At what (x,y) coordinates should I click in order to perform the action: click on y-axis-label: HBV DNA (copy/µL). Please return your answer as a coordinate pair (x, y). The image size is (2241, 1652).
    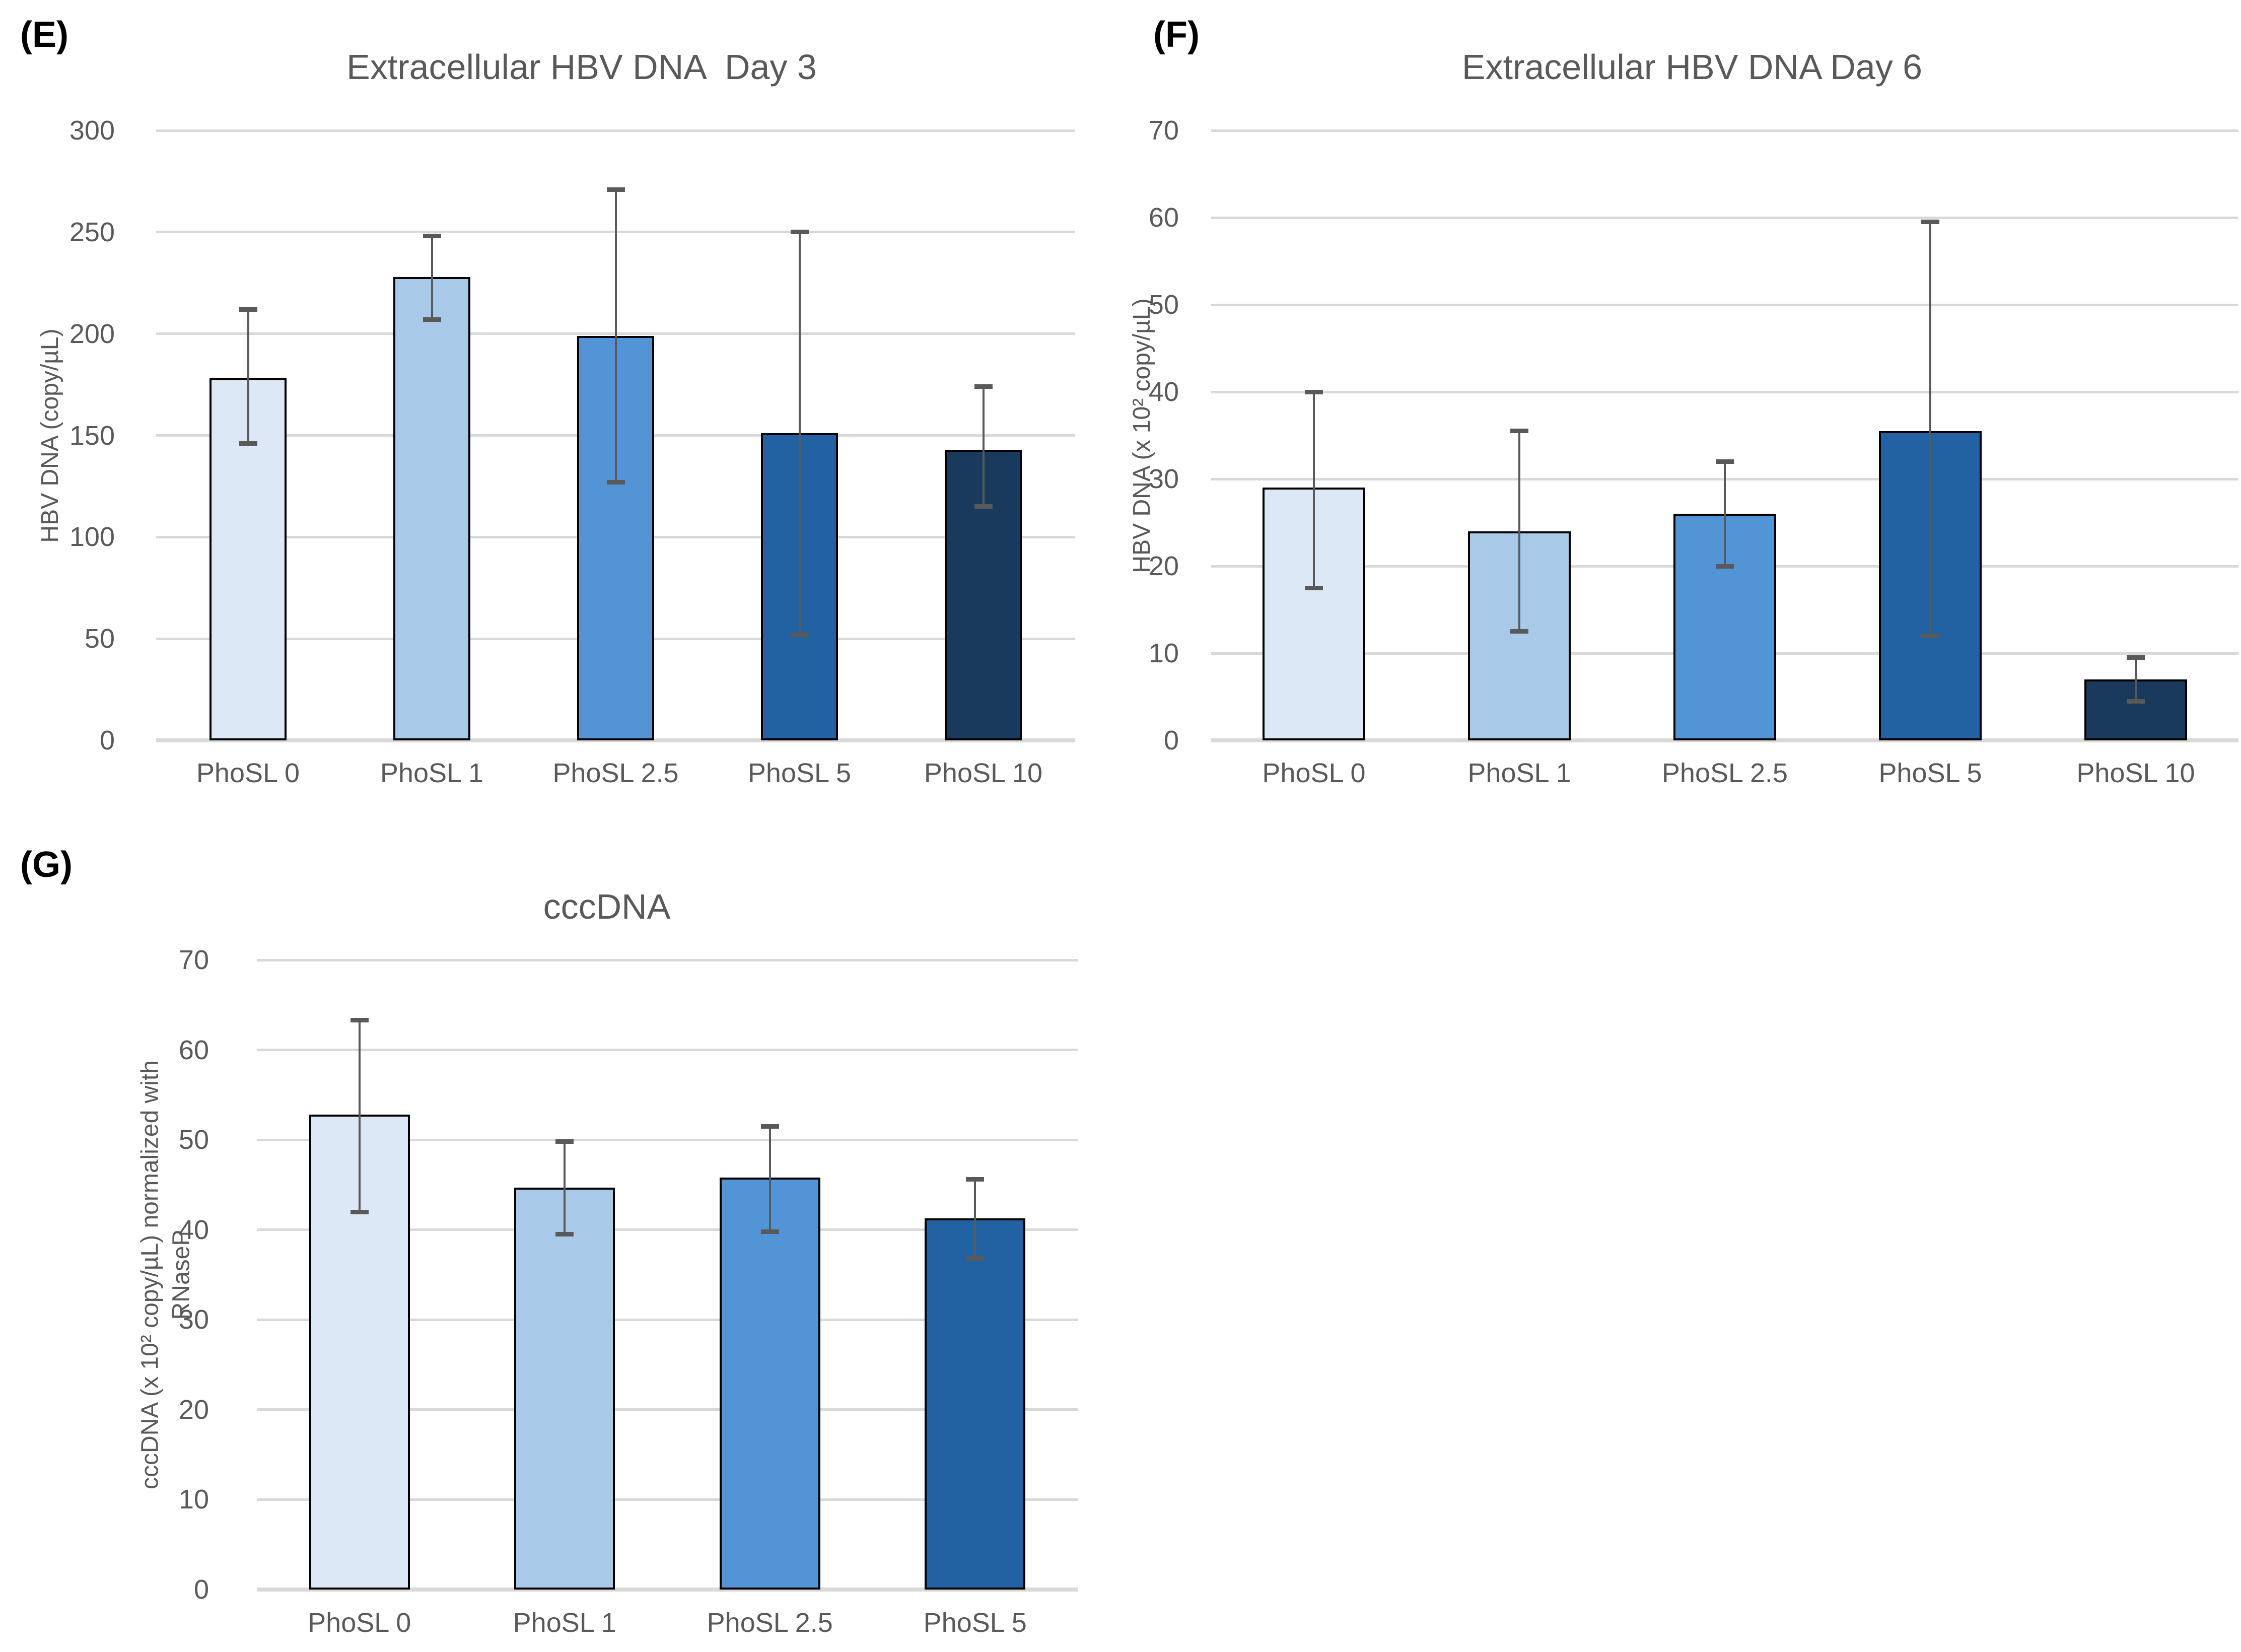
    Looking at the image, I should click on (49, 435).